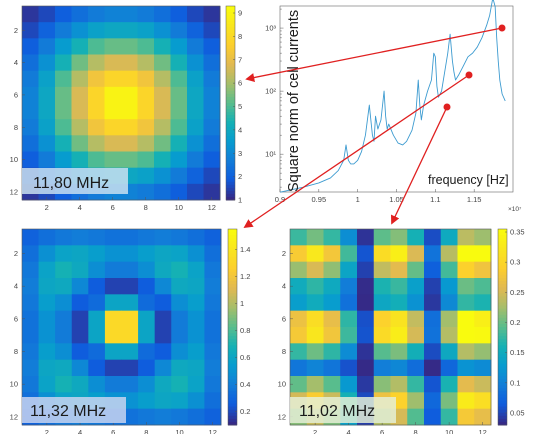  I want to click on colorbar-tick-label: 0.25, so click(517, 292).